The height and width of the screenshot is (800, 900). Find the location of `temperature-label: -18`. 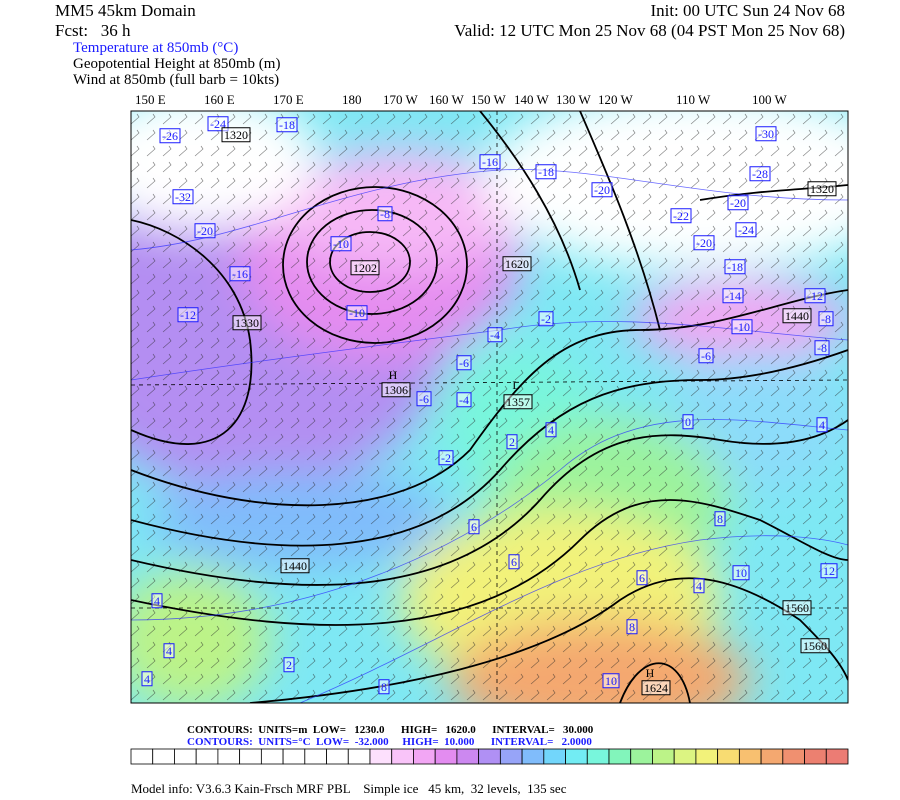

temperature-label: -18 is located at coordinates (735, 267).